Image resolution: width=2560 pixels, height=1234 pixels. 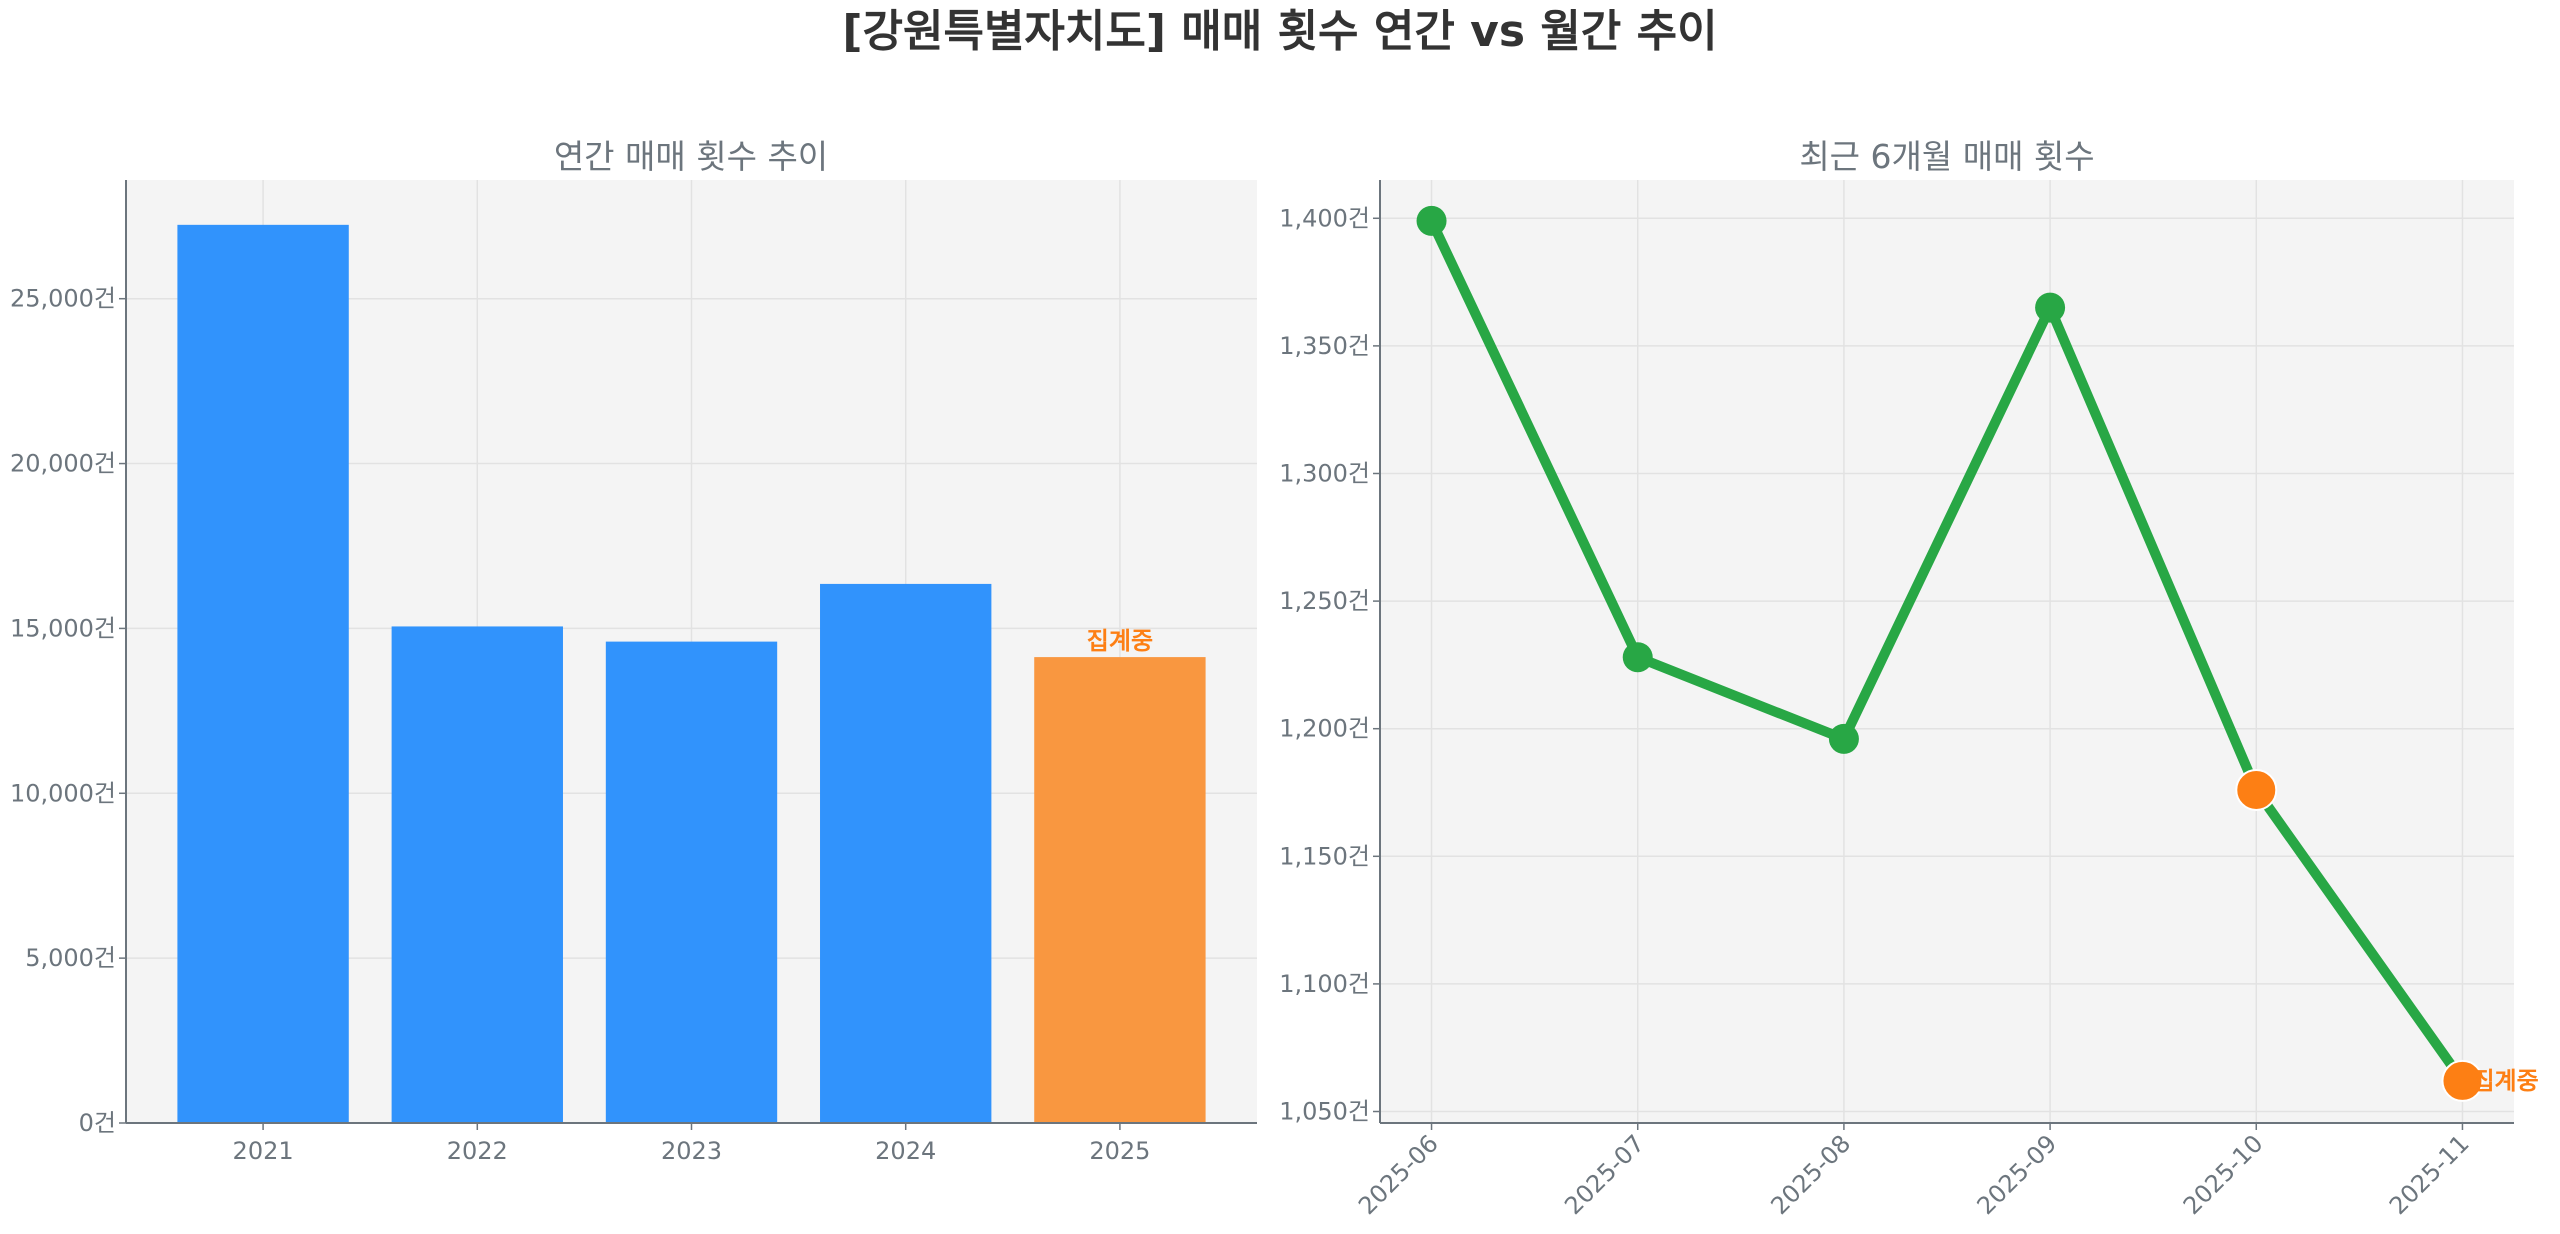 What do you see at coordinates (63, 628) in the screenshot?
I see `y-tick-label: 15,000건` at bounding box center [63, 628].